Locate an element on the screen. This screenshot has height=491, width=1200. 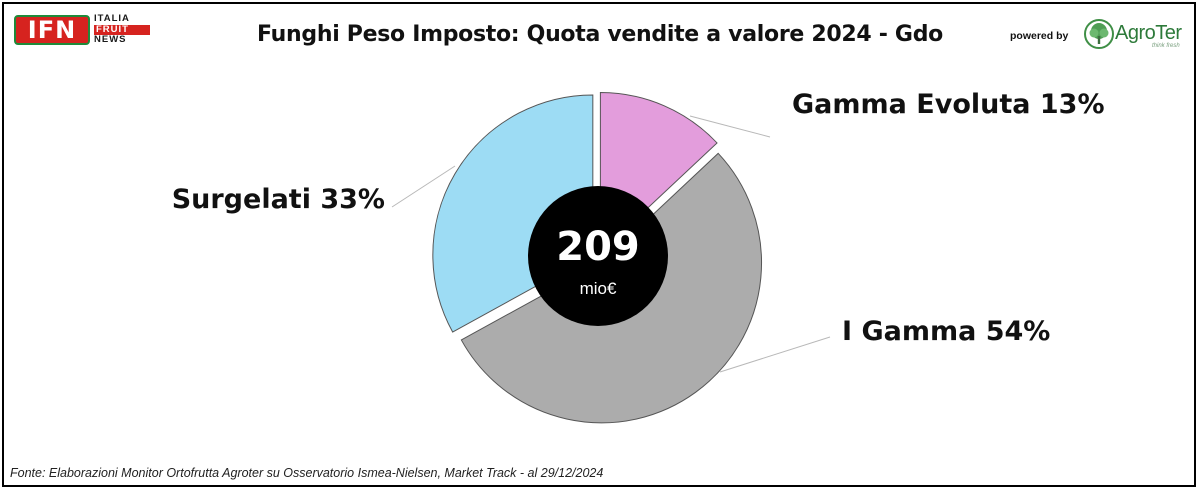
agroter-logo: AgroTer think fresh is located at coordinates (1136, 36).